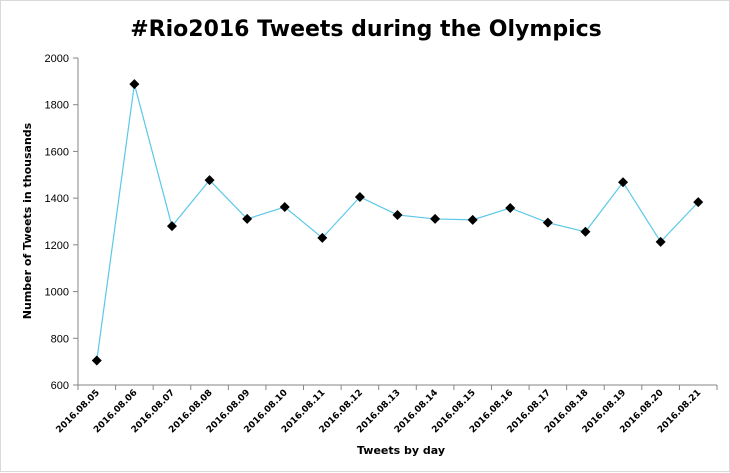 The height and width of the screenshot is (473, 730). Describe the element at coordinates (27, 220) in the screenshot. I see `y-axis-title: Number of Tweets in thousands` at that location.